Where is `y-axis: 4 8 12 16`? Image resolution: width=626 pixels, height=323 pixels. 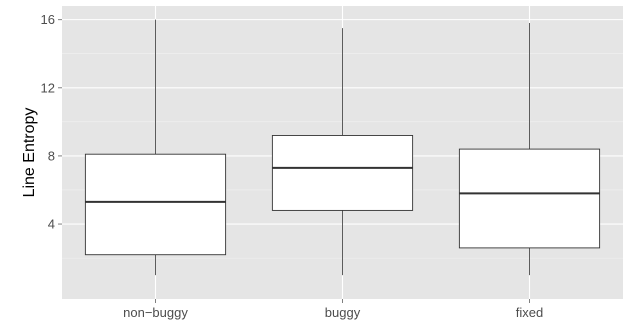
y-axis: 4 8 12 16 is located at coordinates (51, 122).